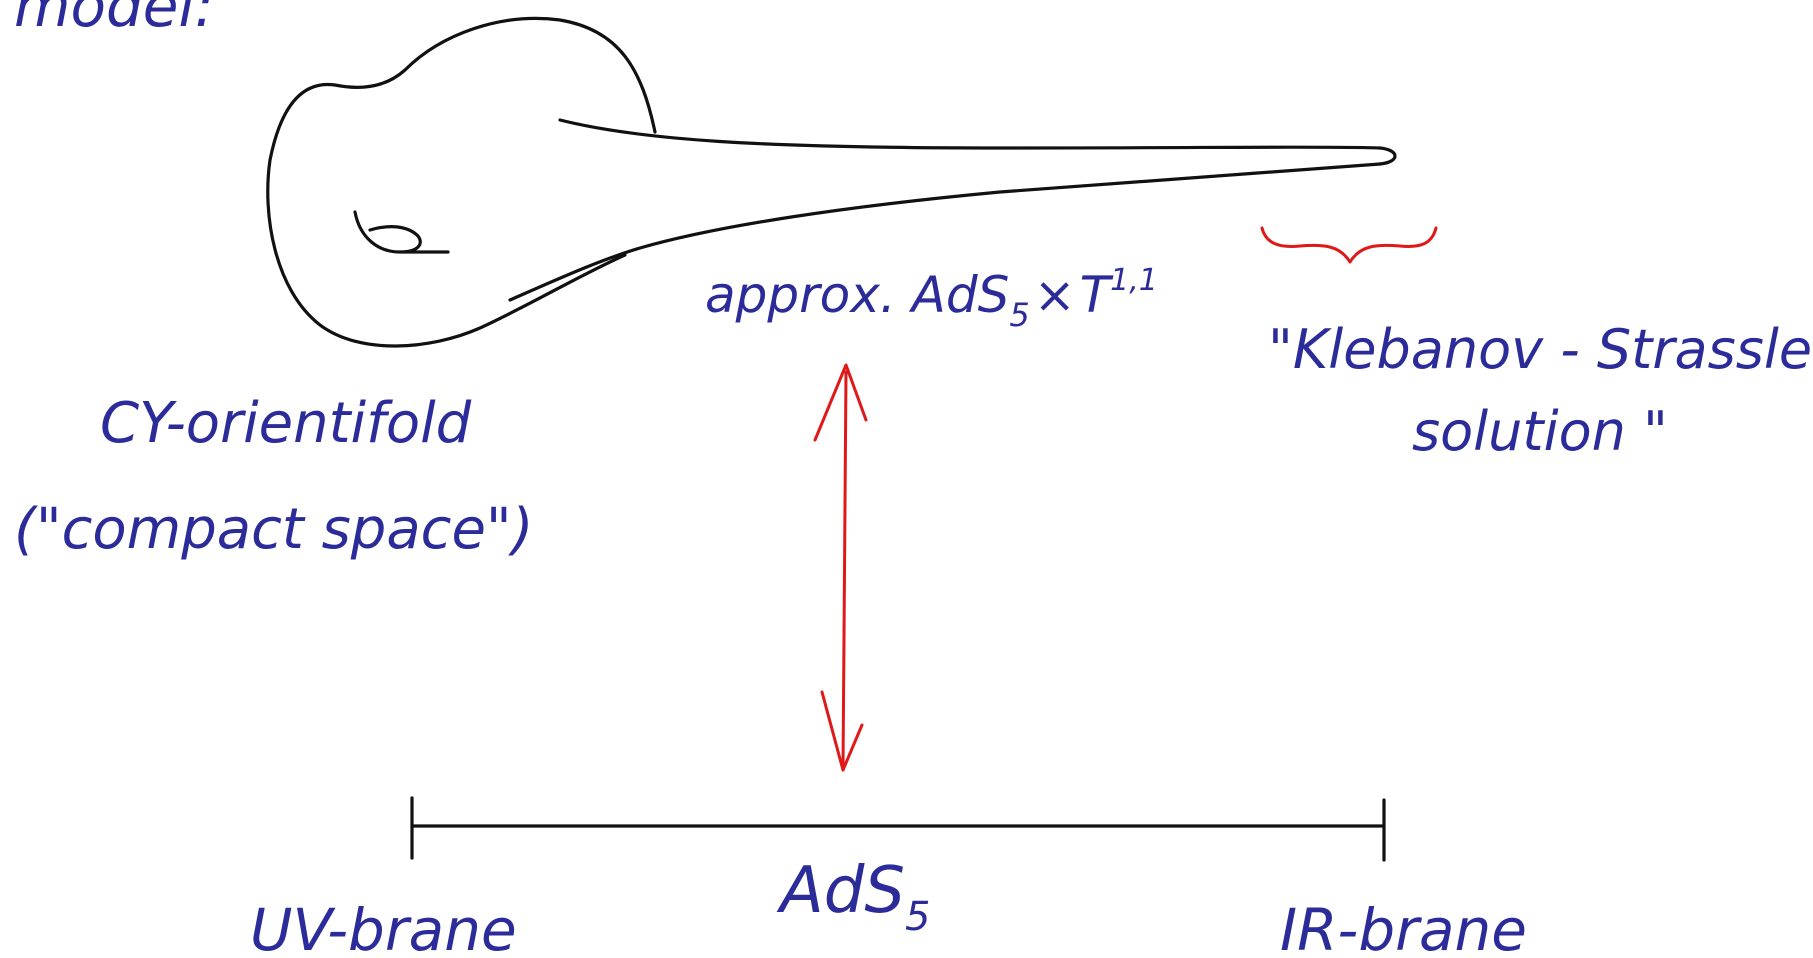 This screenshot has height=958, width=1813. I want to click on approx-text: approx. AdS, so click(857, 295).